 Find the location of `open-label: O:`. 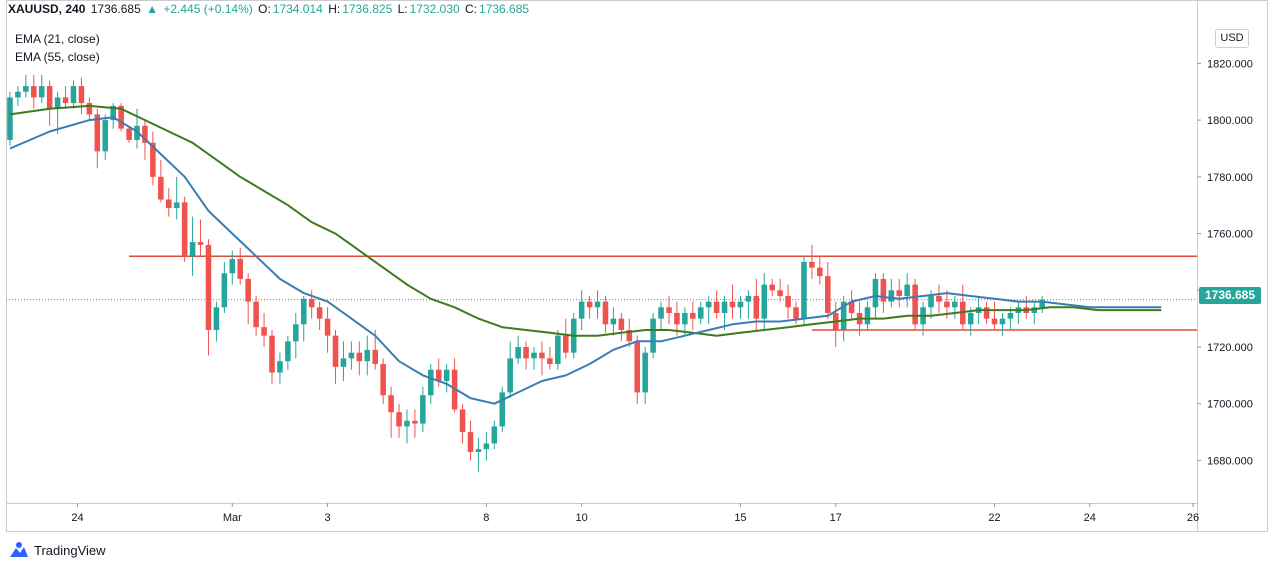

open-label: O: is located at coordinates (264, 9).